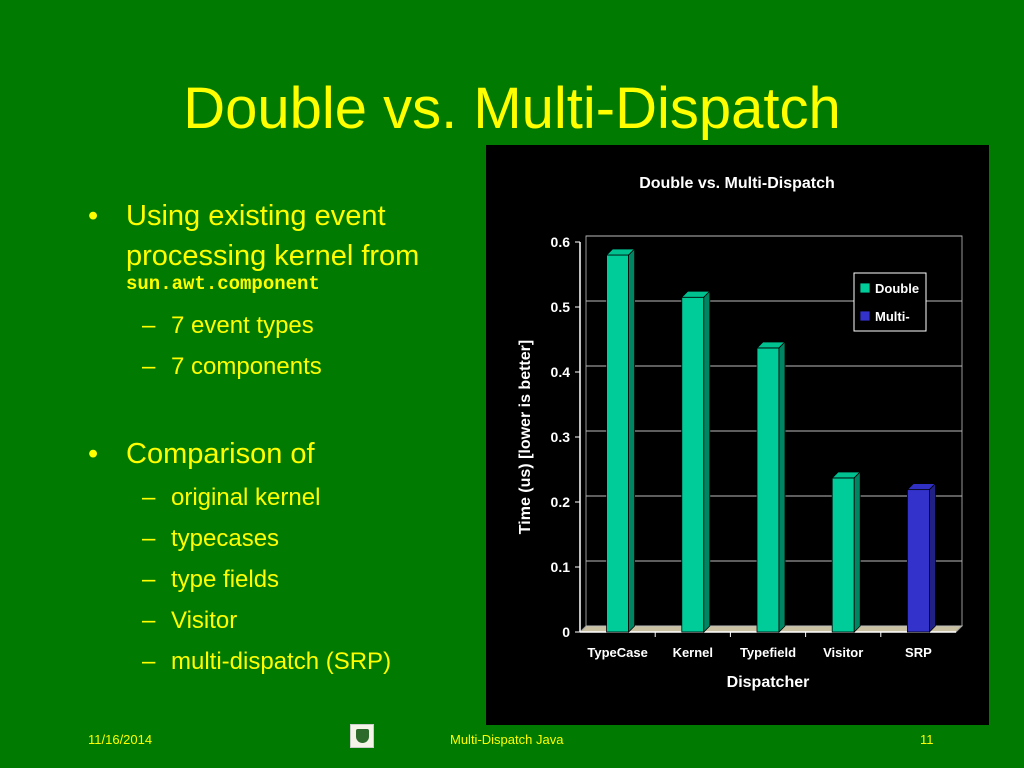 Image resolution: width=1024 pixels, height=768 pixels. What do you see at coordinates (561, 437) in the screenshot?
I see `y-tick-label: 0.3` at bounding box center [561, 437].